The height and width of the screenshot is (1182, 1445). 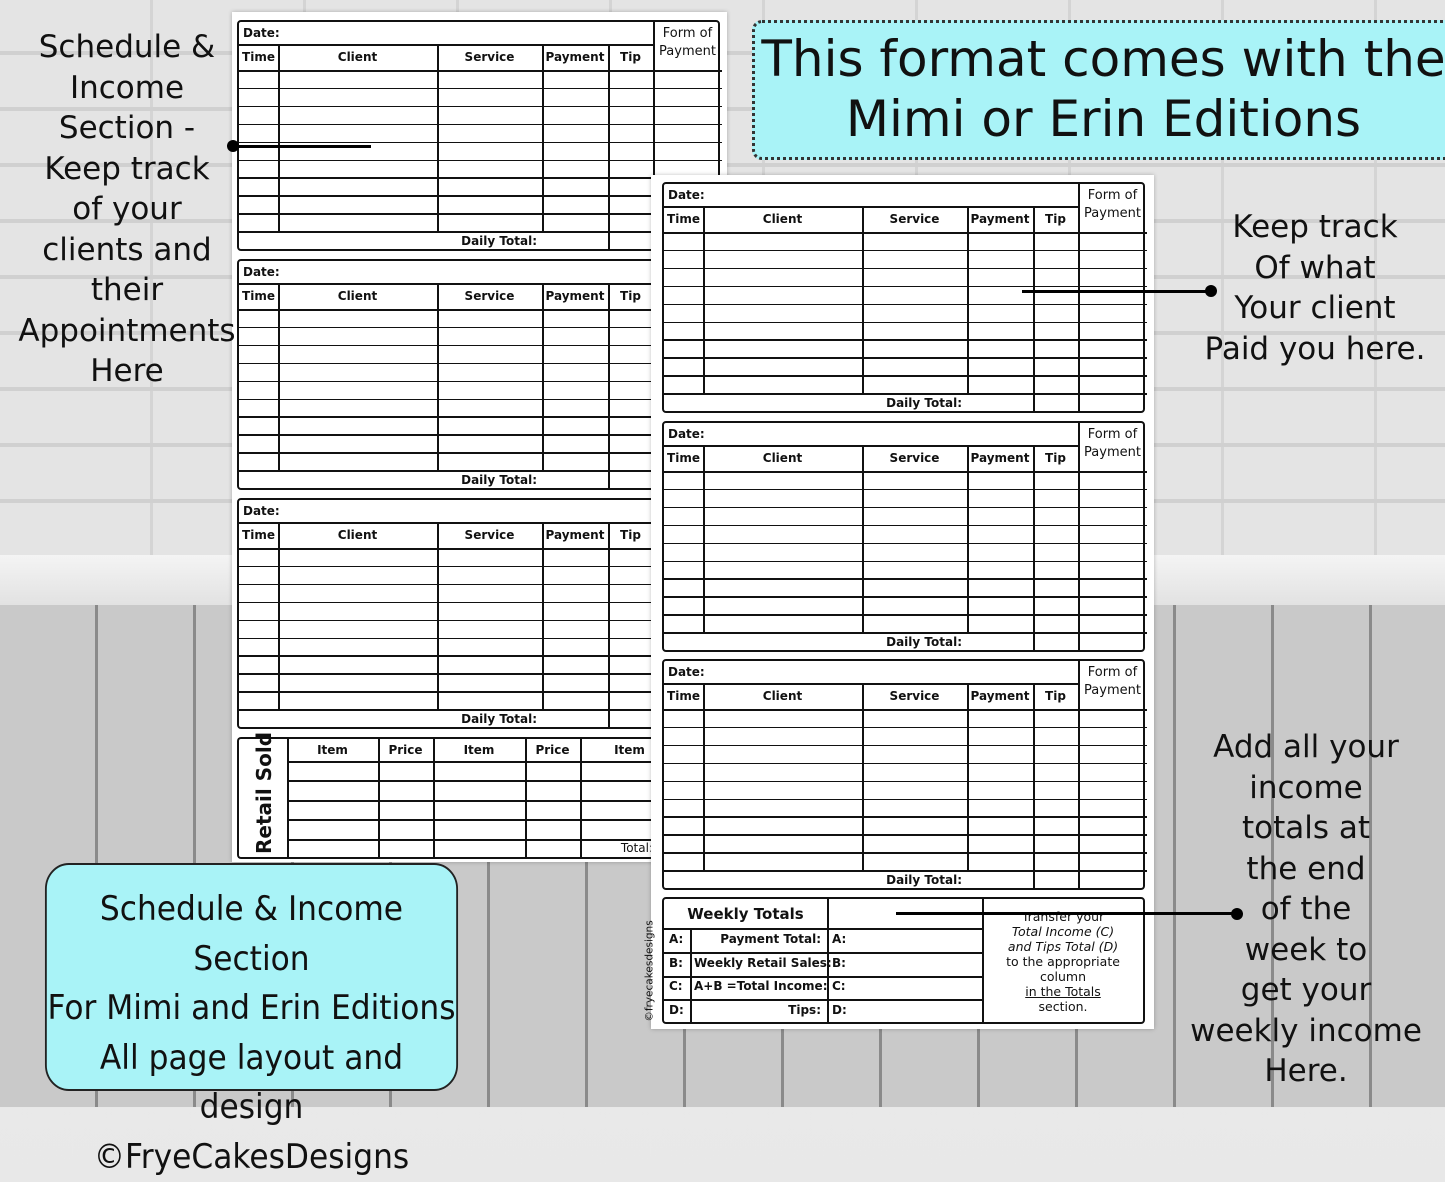 What do you see at coordinates (676, 986) in the screenshot?
I see `weekly-row-key: C:` at bounding box center [676, 986].